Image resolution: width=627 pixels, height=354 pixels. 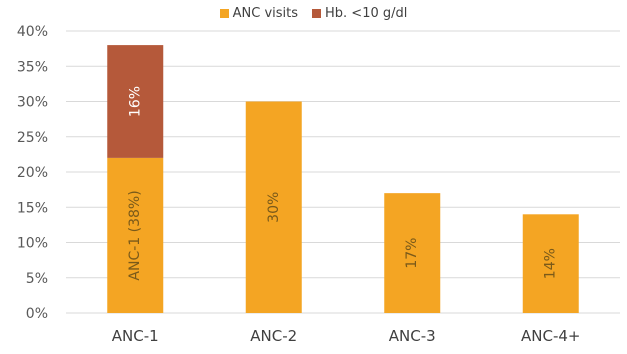 What do you see at coordinates (224, 13) in the screenshot?
I see `legend-swatch-anc-visits` at bounding box center [224, 13].